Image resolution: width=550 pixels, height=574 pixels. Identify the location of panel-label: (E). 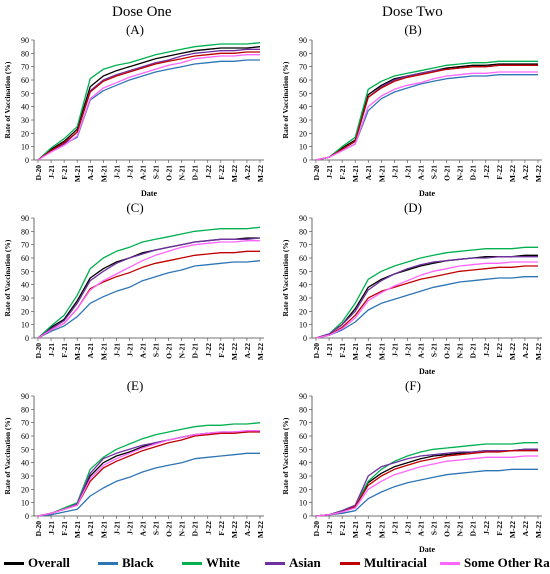
(135, 385).